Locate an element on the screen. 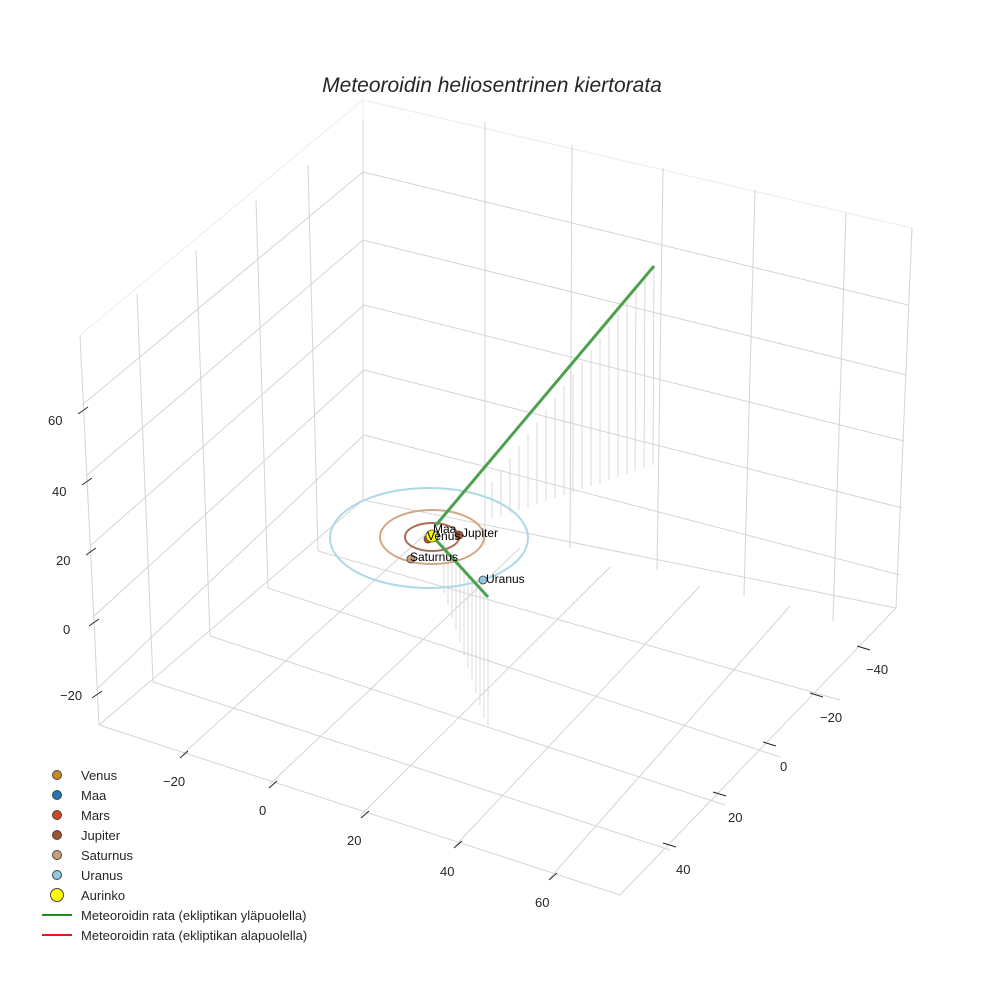 The image size is (984, 984). legend-label: Mars is located at coordinates (95, 815).